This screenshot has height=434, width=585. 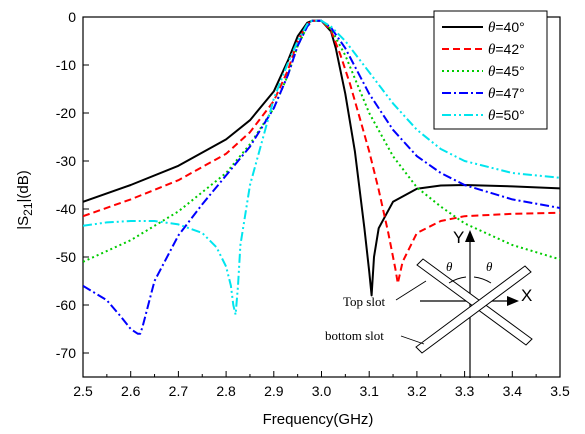 I want to click on x-tick-label: 2.9, so click(x=274, y=391).